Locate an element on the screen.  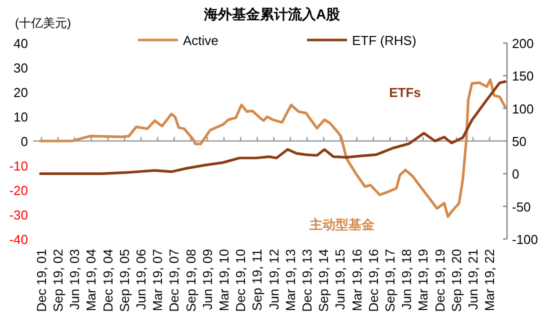
x-tick-label: Dec 19, 10 is located at coordinates (240, 280).